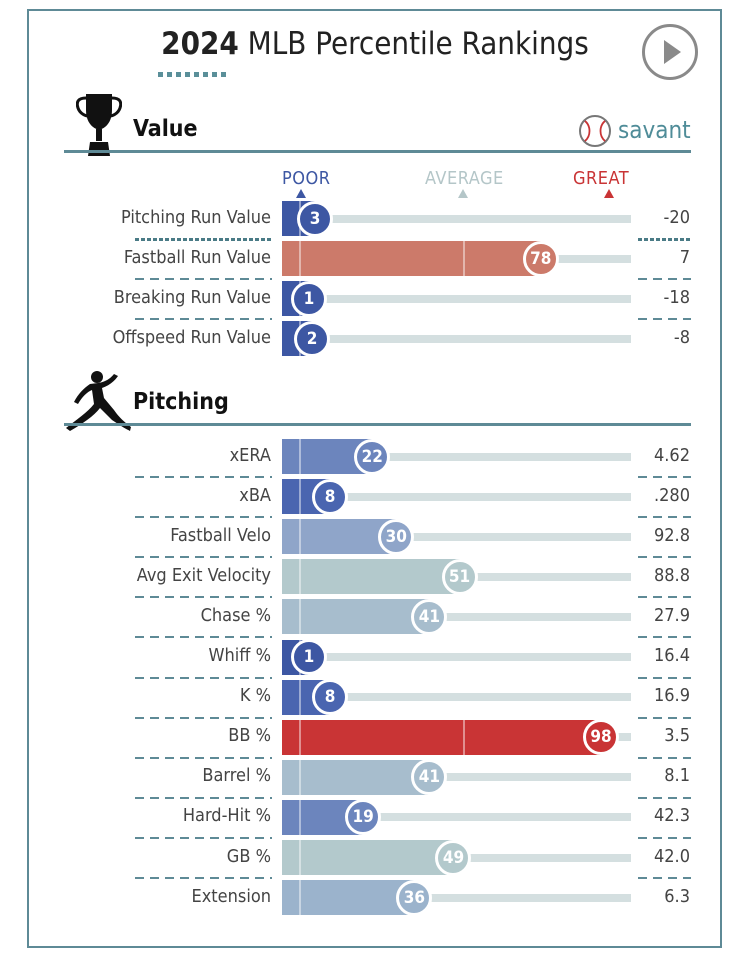 This screenshot has width=750, height=970. What do you see at coordinates (248, 856) in the screenshot?
I see `metric-label: GB %` at bounding box center [248, 856].